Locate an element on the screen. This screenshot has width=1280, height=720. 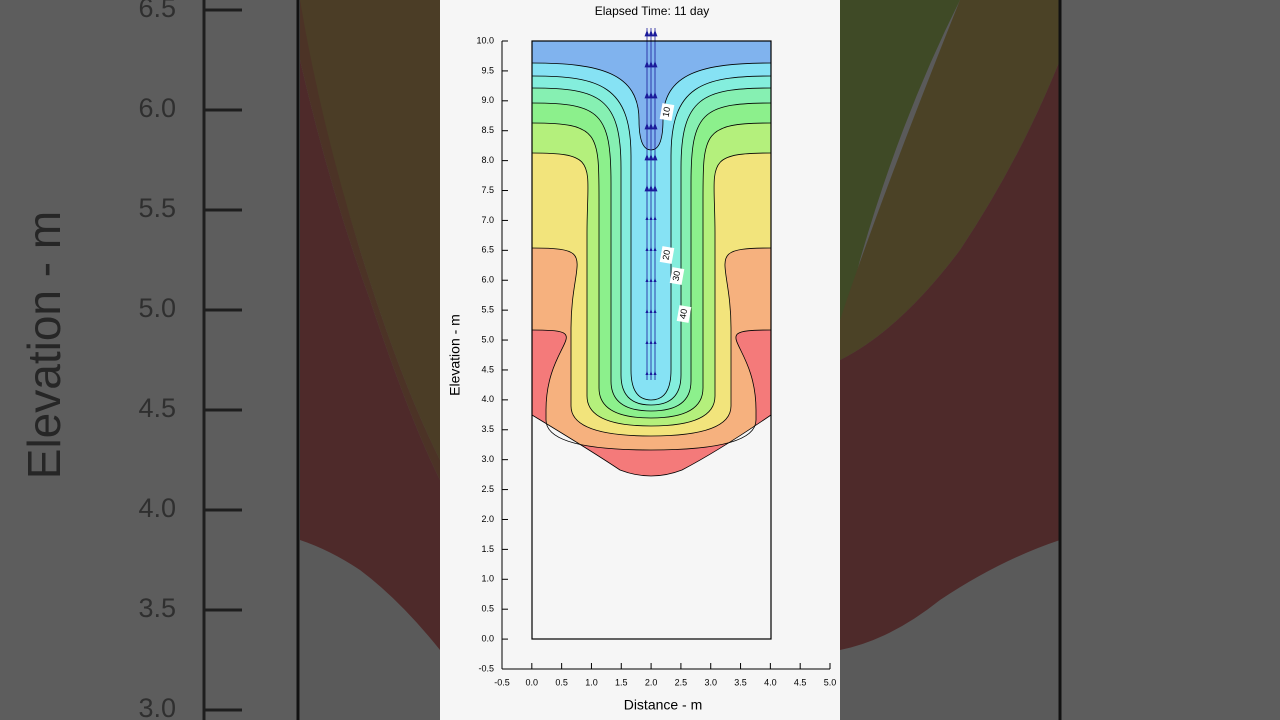
zoom-tick-label: 5.5 is located at coordinates (157, 208).